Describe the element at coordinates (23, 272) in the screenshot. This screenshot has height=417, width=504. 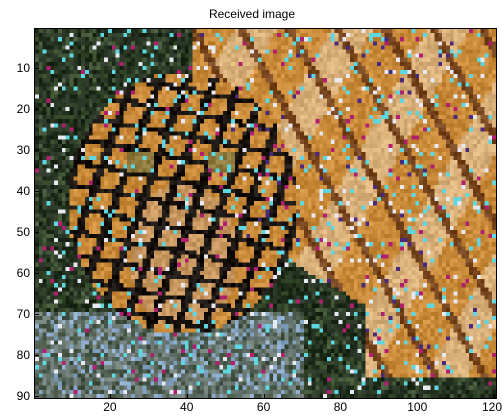
I see `y-tick-label: 60` at that location.